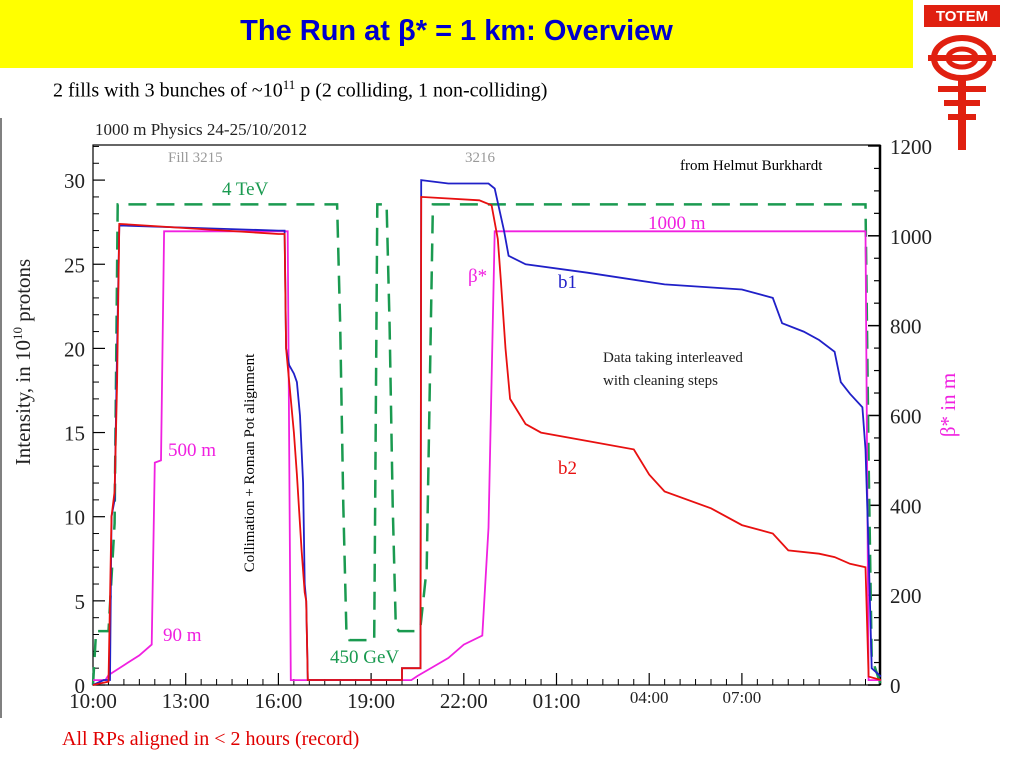 This screenshot has height=768, width=1024. I want to click on fill1-label: Fill 3215, so click(195, 158).